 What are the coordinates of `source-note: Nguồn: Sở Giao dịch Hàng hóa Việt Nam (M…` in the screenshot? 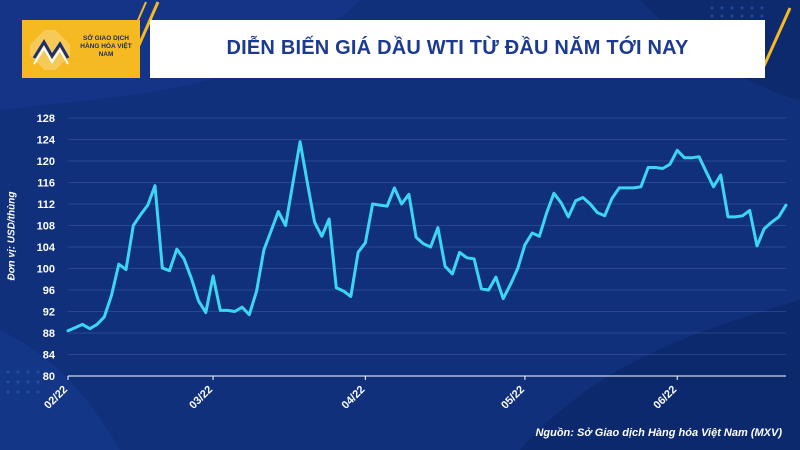 It's located at (658, 433).